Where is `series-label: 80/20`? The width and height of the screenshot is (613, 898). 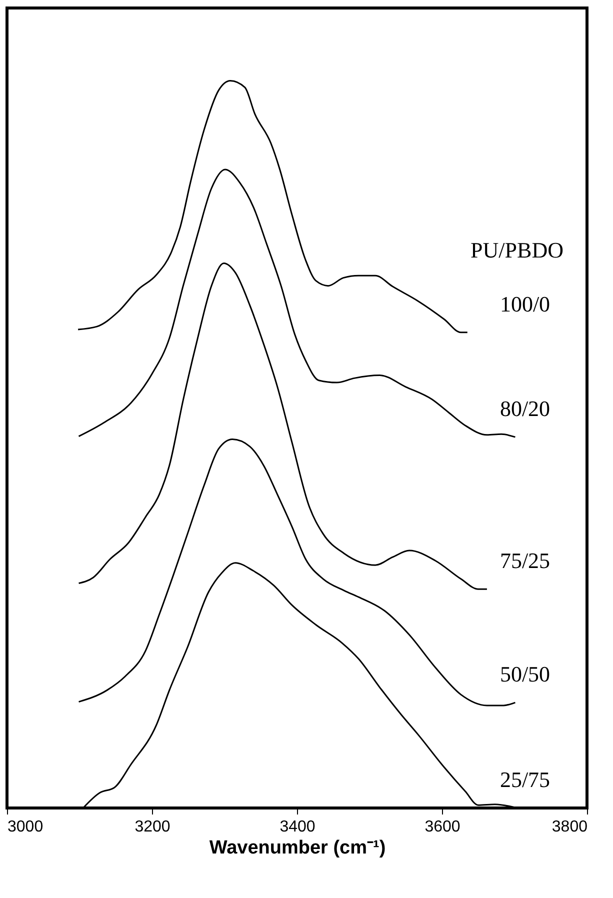
series-label: 80/20 is located at coordinates (525, 409).